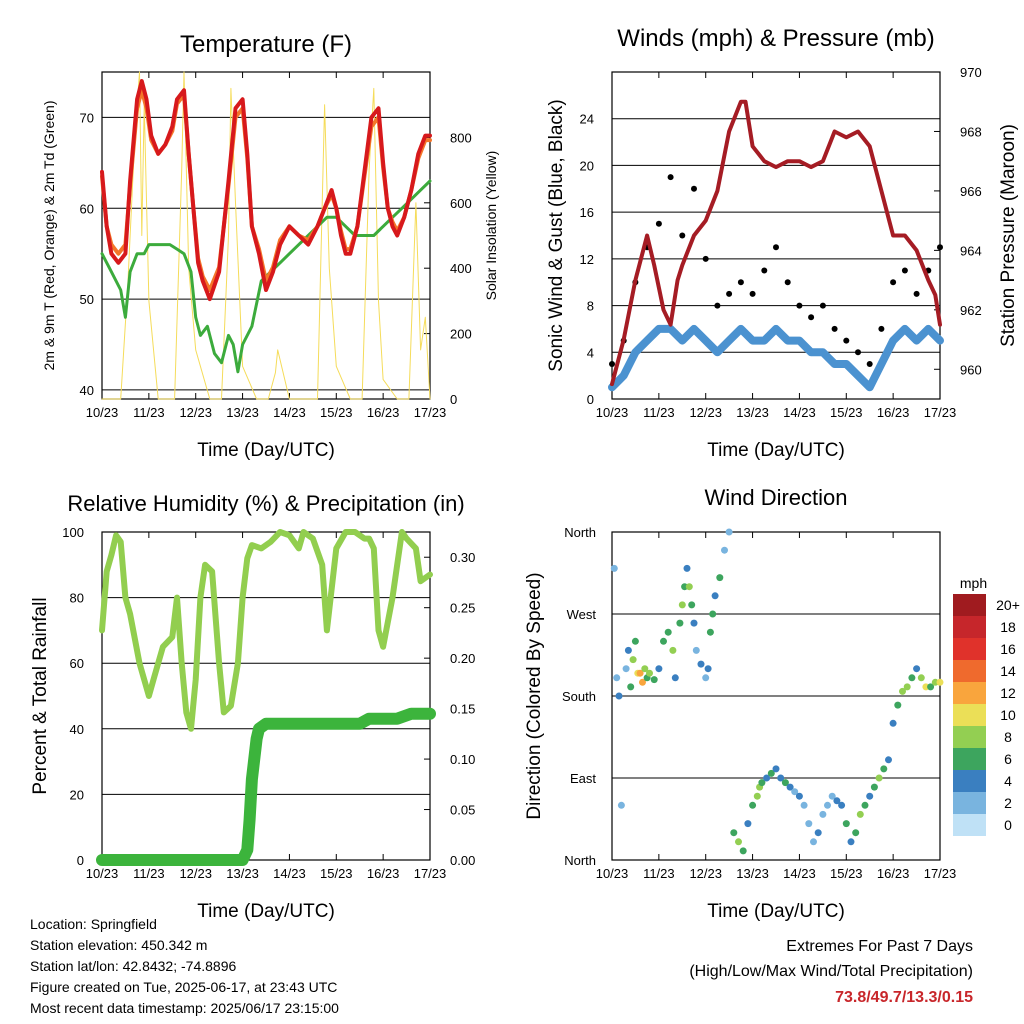  Describe the element at coordinates (266, 786) in the screenshot. I see `precipitation-line` at that location.